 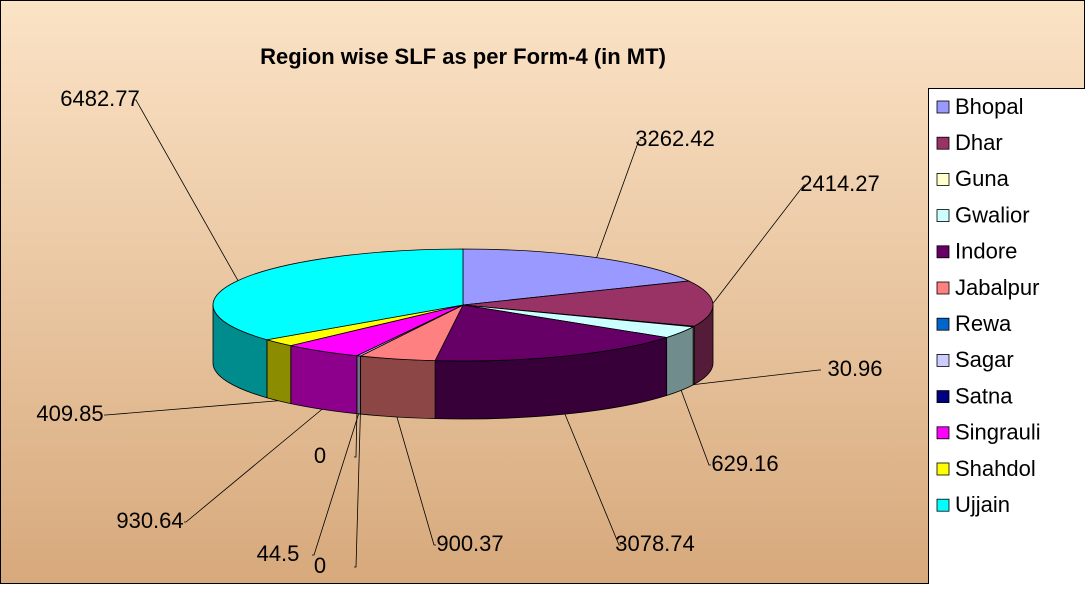 What do you see at coordinates (149, 520) in the screenshot?
I see `data-label: 930.64` at bounding box center [149, 520].